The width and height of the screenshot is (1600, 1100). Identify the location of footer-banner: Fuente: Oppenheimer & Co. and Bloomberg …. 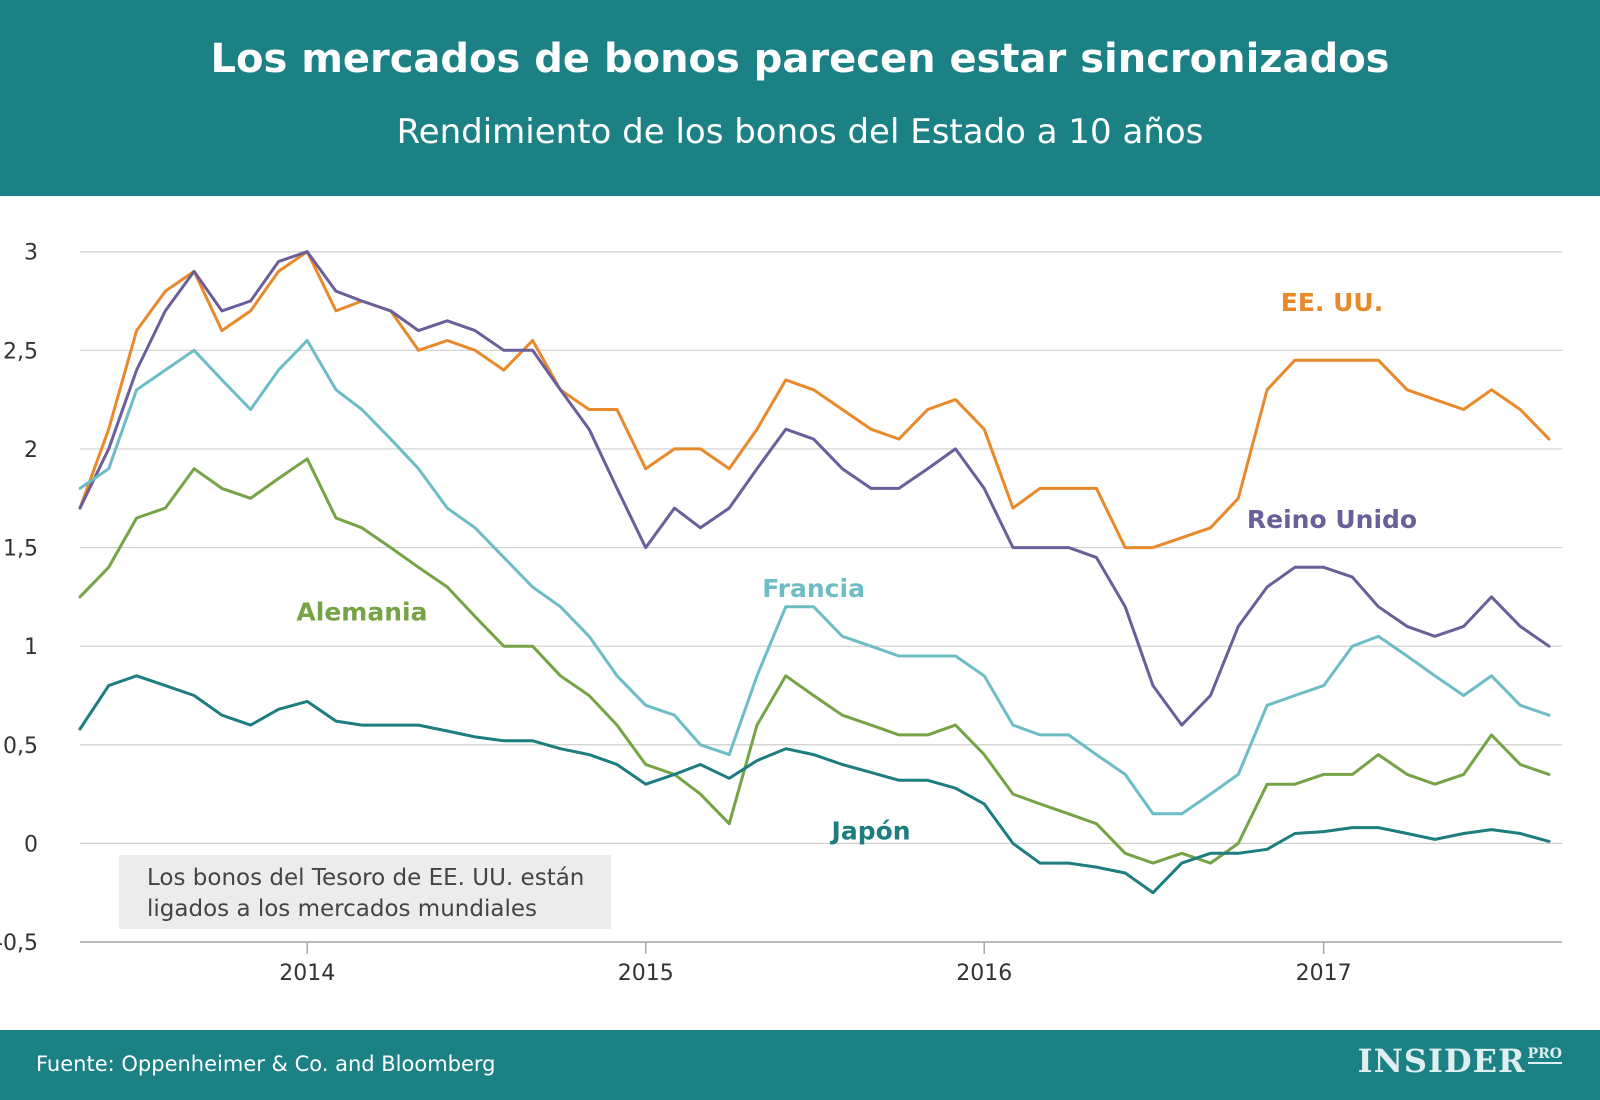
(800, 1065).